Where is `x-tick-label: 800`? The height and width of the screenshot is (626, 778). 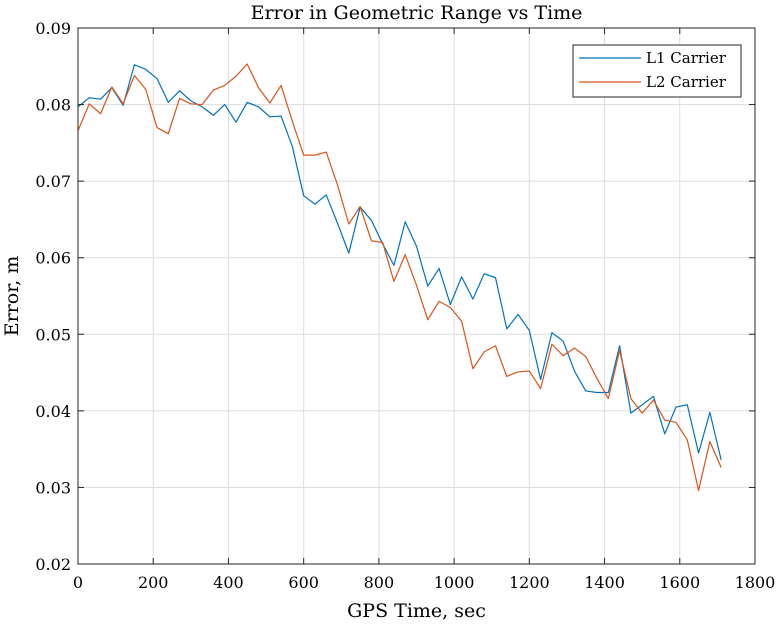
x-tick-label: 800 is located at coordinates (379, 582).